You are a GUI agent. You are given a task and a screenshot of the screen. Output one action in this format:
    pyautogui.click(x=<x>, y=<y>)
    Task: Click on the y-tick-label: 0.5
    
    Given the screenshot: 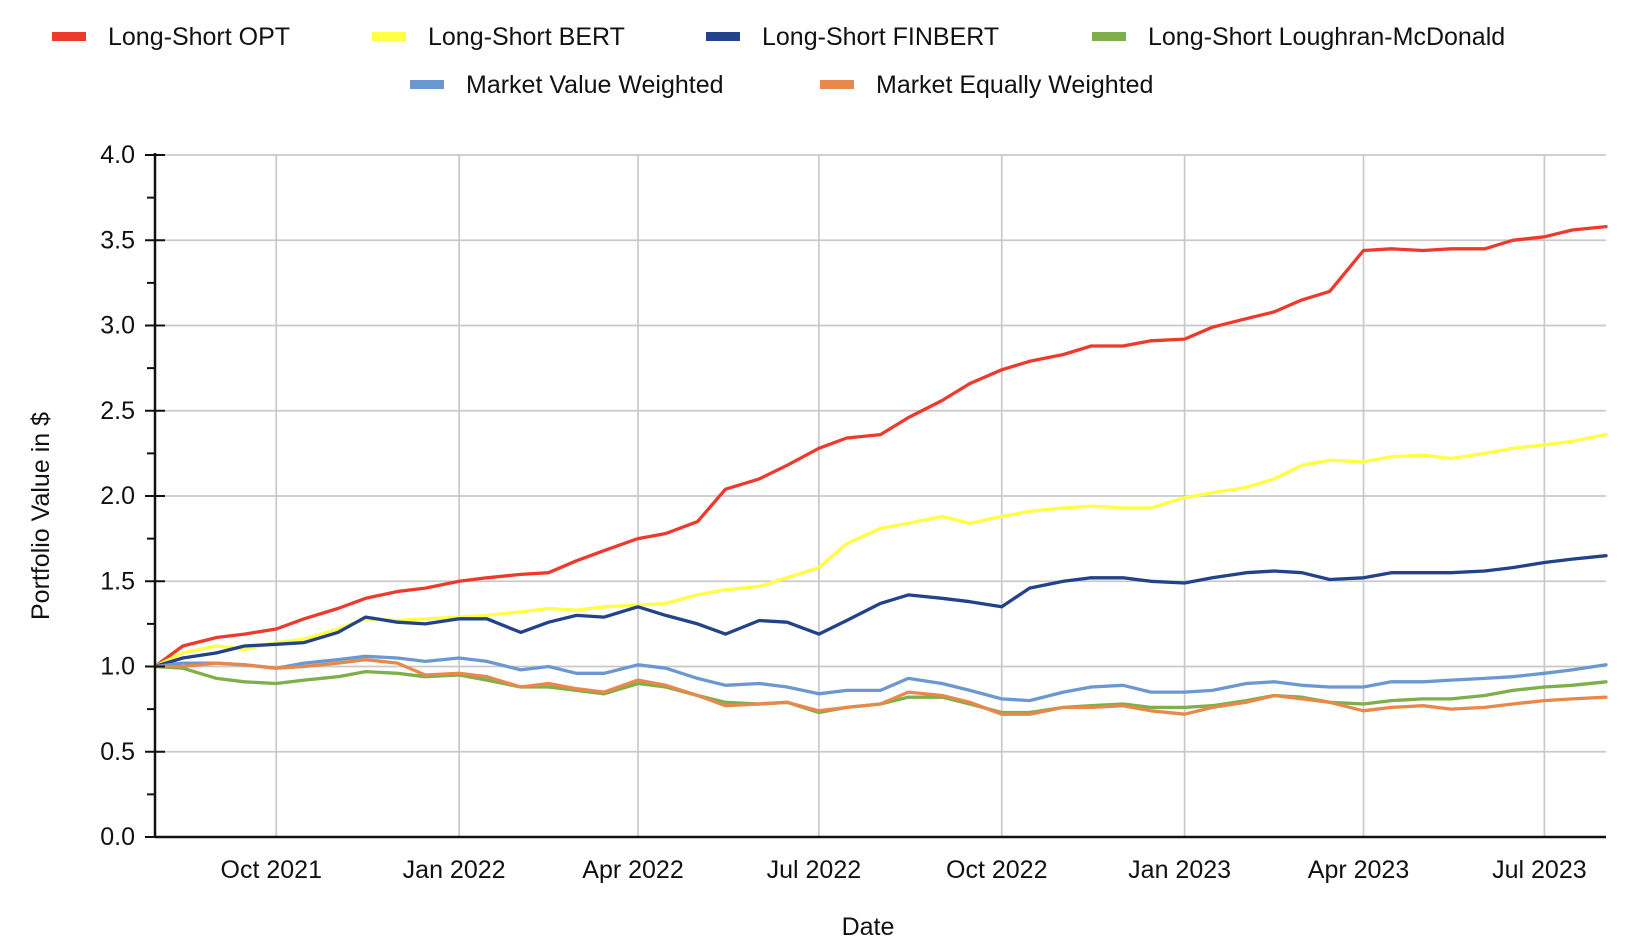 What is the action you would take?
    pyautogui.click(x=117, y=752)
    